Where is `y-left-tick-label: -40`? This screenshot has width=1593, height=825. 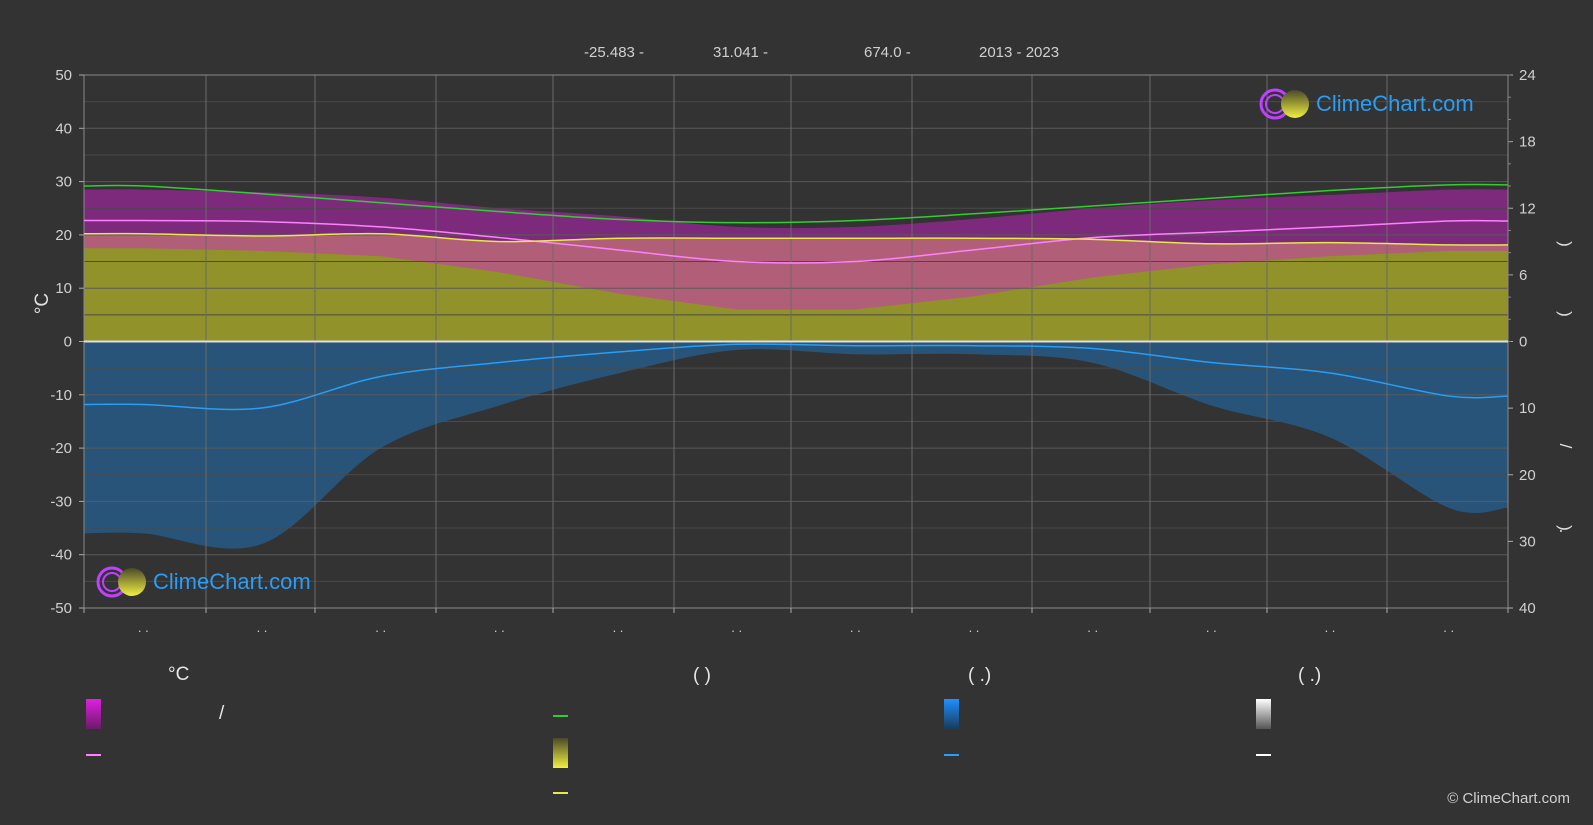
y-left-tick-label: -40 is located at coordinates (61, 555).